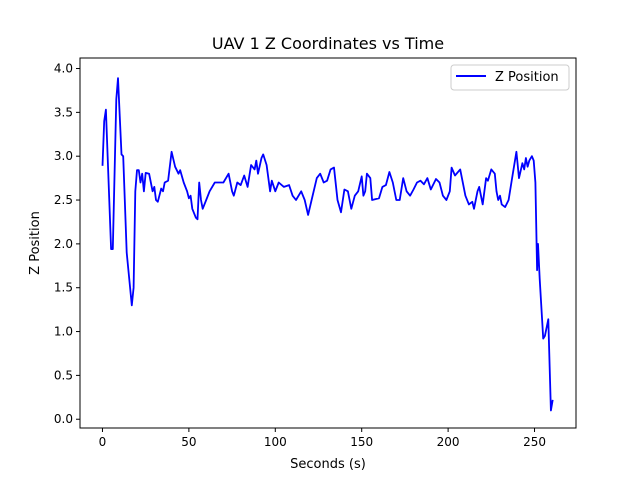 This screenshot has width=640, height=484. Describe the element at coordinates (63, 156) in the screenshot. I see `y-tick-label: 3.0` at that location.